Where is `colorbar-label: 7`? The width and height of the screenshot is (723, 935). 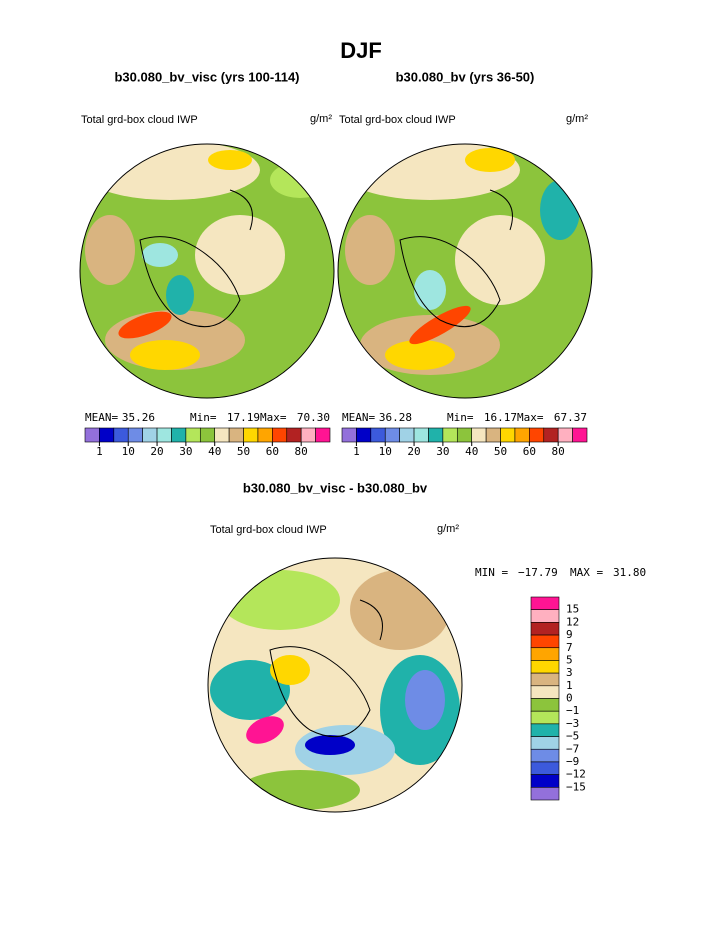 colorbar-label: 7 is located at coordinates (569, 647).